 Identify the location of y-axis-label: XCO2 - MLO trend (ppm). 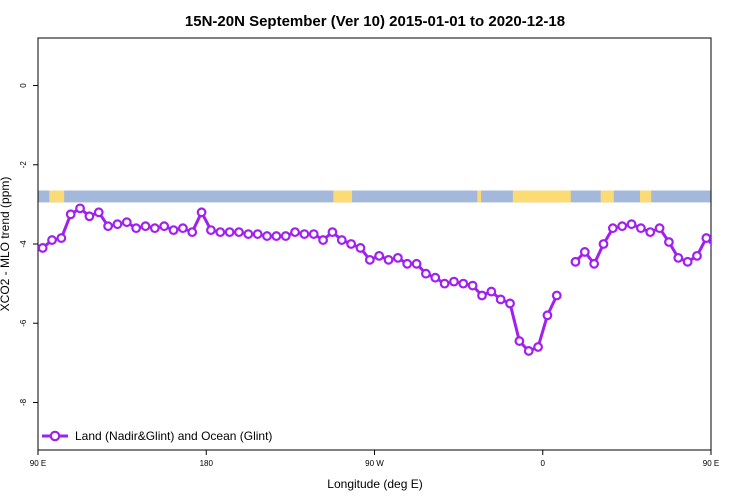
(6, 244).